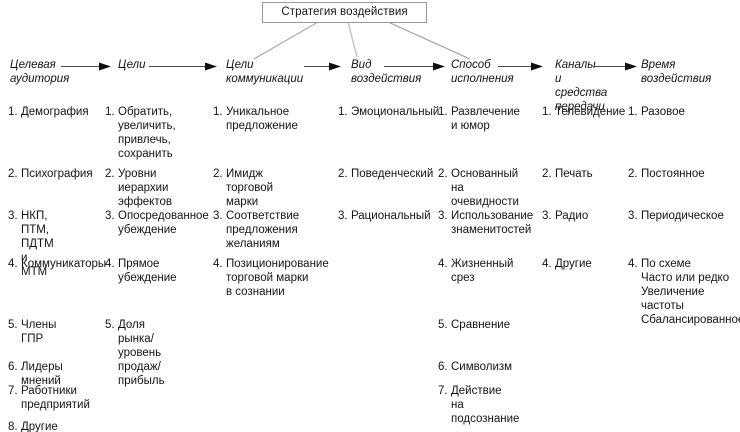  What do you see at coordinates (386, 72) in the screenshot?
I see `column-header: Вид воздействия` at bounding box center [386, 72].